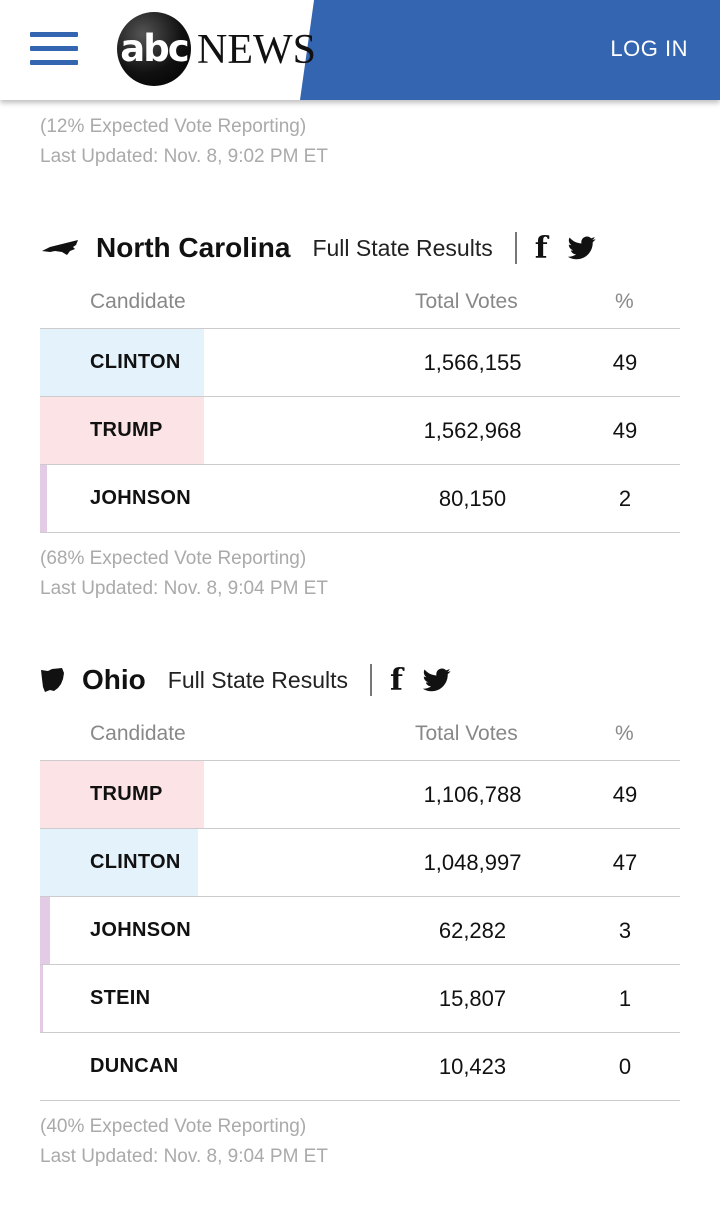 The height and width of the screenshot is (1230, 720). Describe the element at coordinates (625, 498) in the screenshot. I see `vote-percent: 2` at that location.